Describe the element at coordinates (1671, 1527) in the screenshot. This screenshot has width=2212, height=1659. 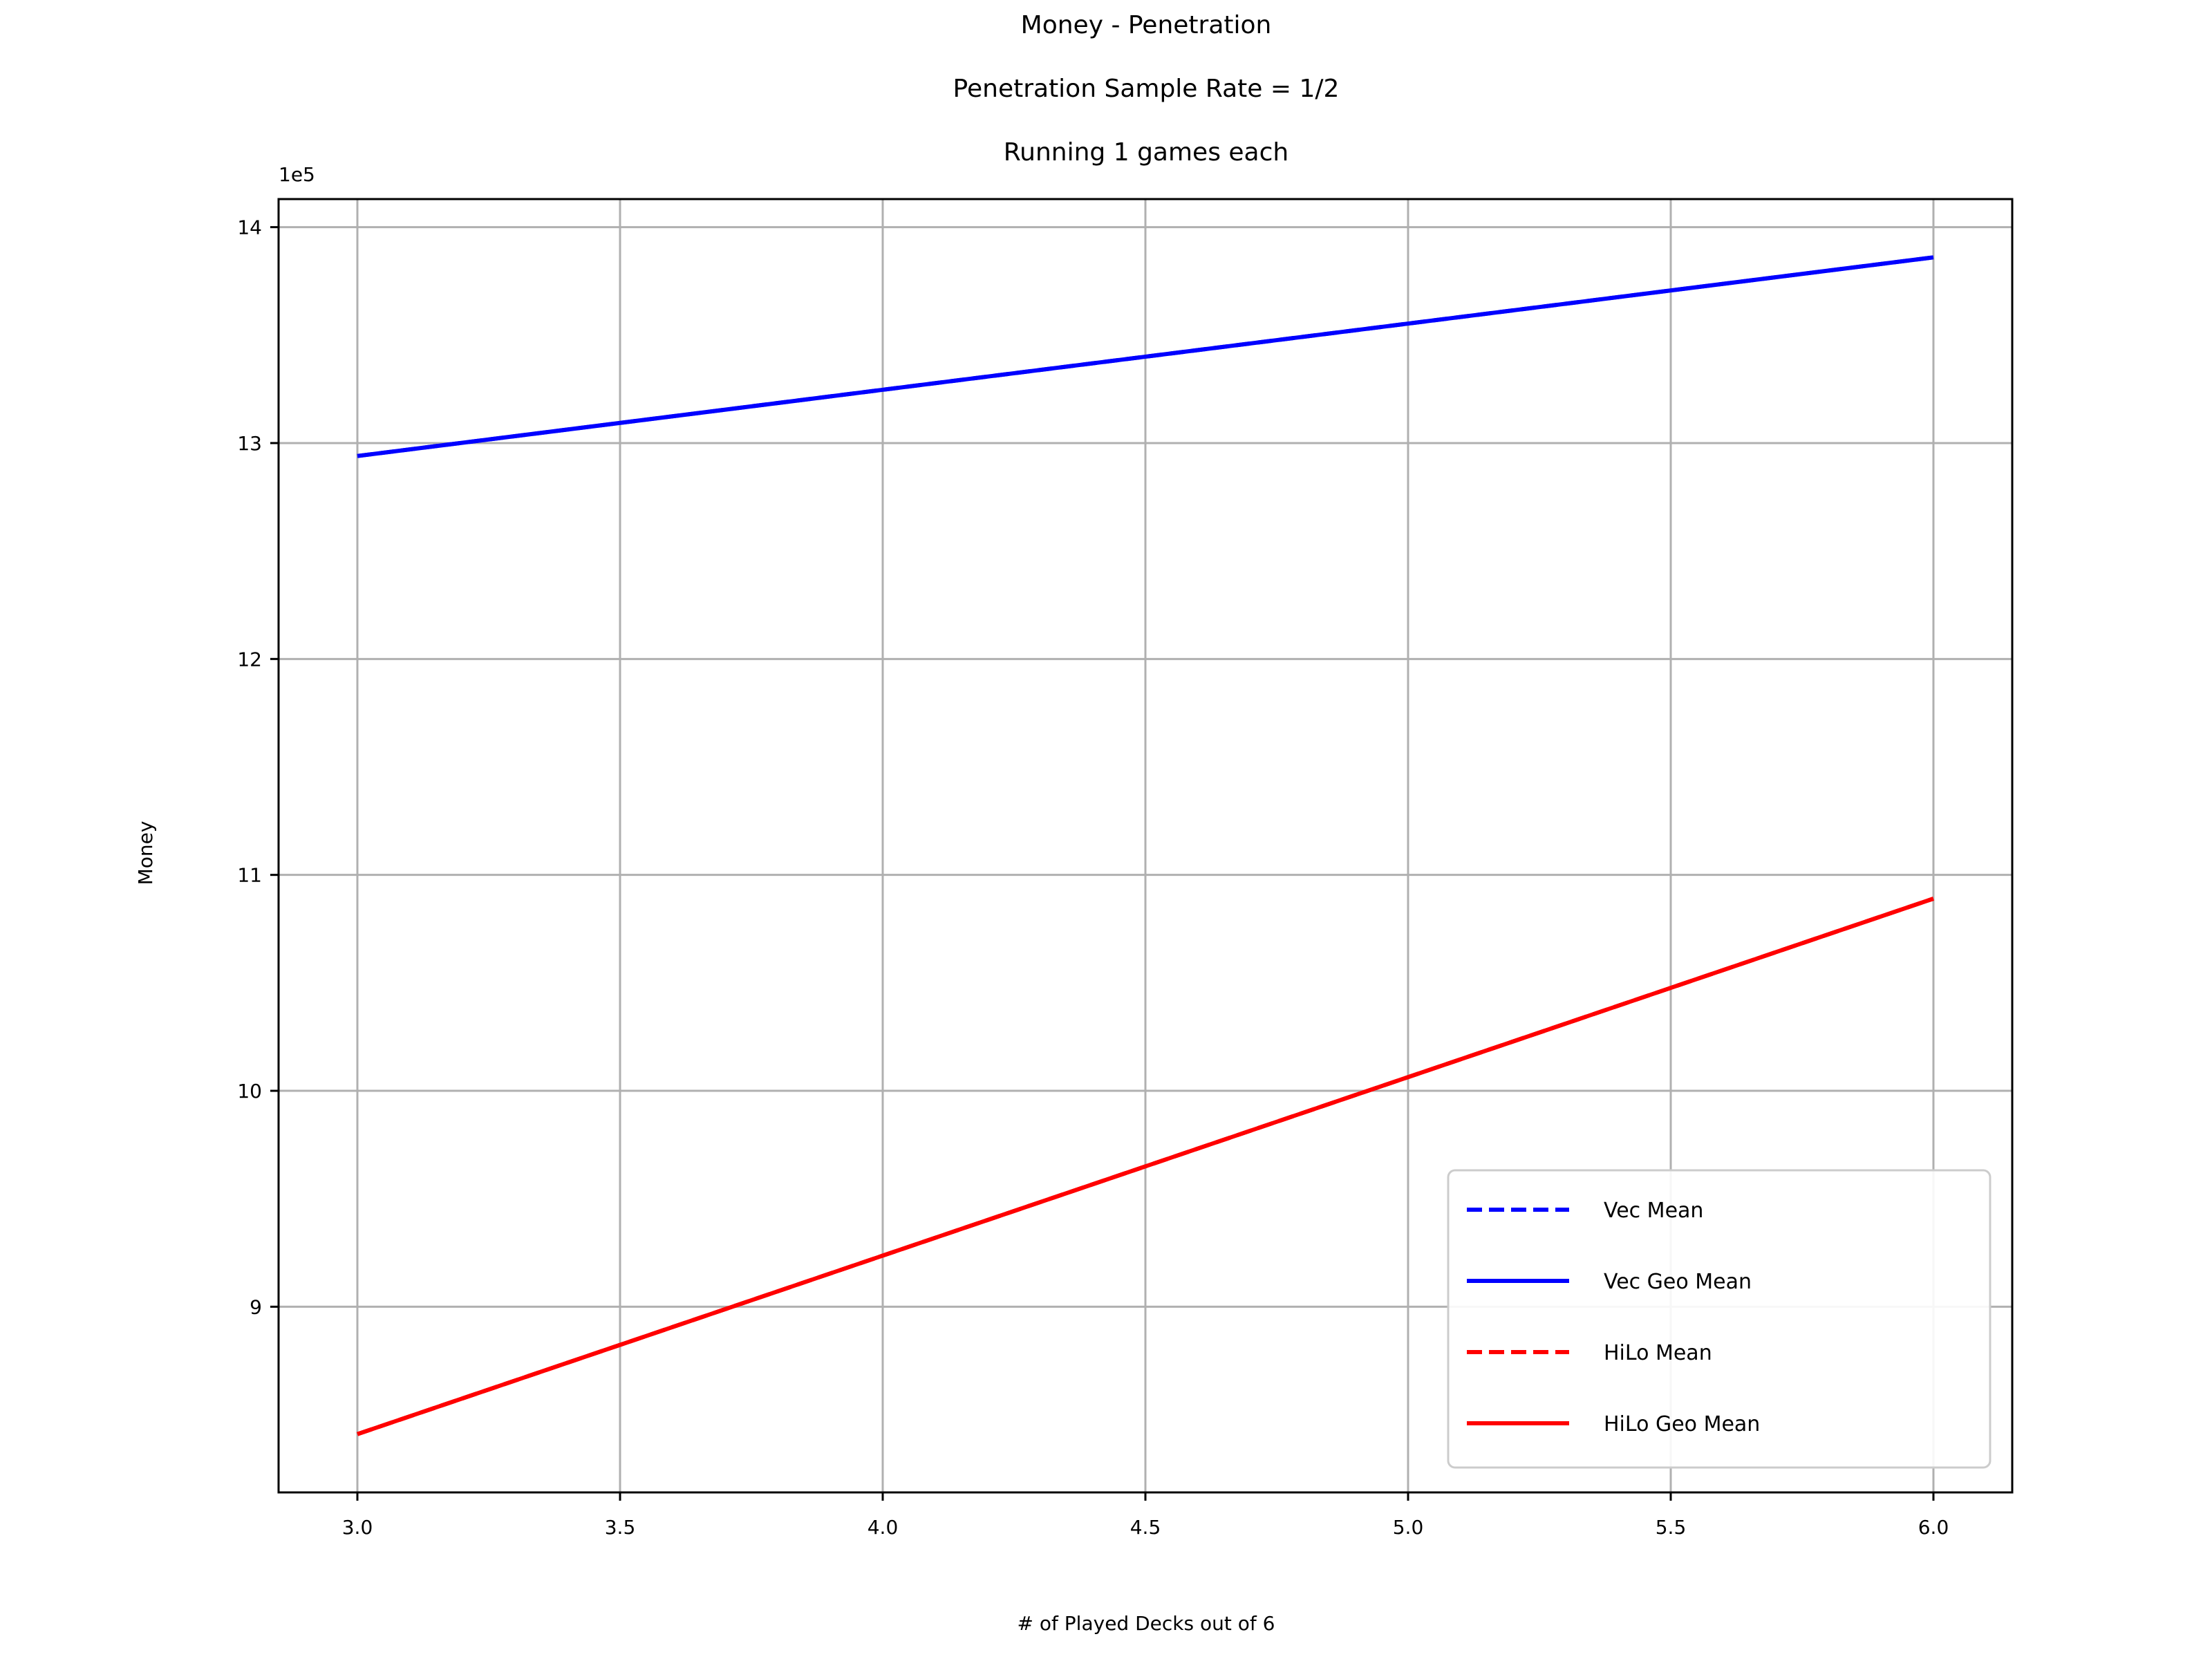
I see `x-tick-label: 5.5` at that location.